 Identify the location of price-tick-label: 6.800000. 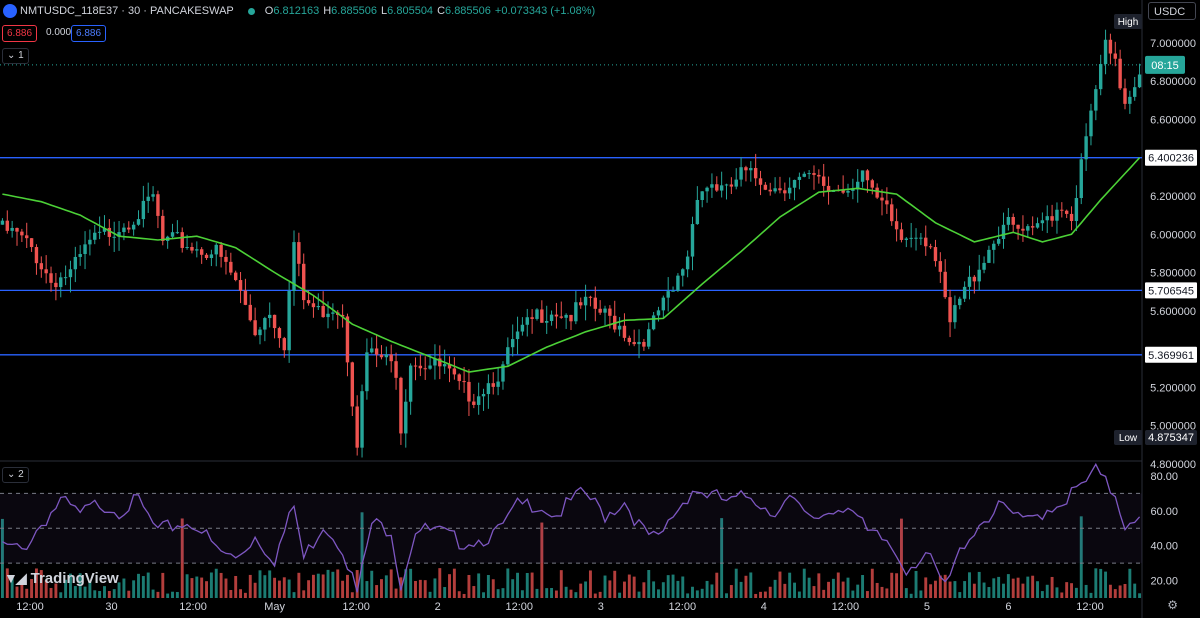
(1173, 82).